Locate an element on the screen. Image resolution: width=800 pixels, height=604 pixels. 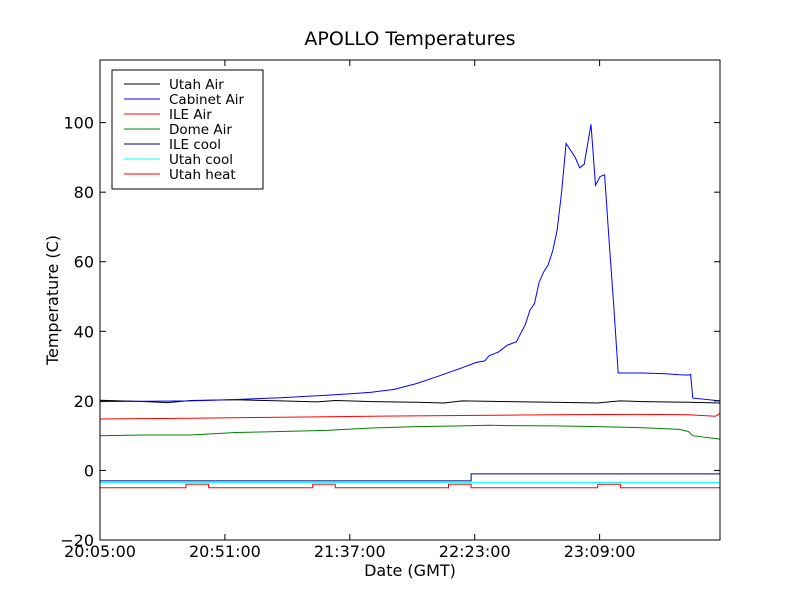
series-line-utah-heat is located at coordinates (410, 486).